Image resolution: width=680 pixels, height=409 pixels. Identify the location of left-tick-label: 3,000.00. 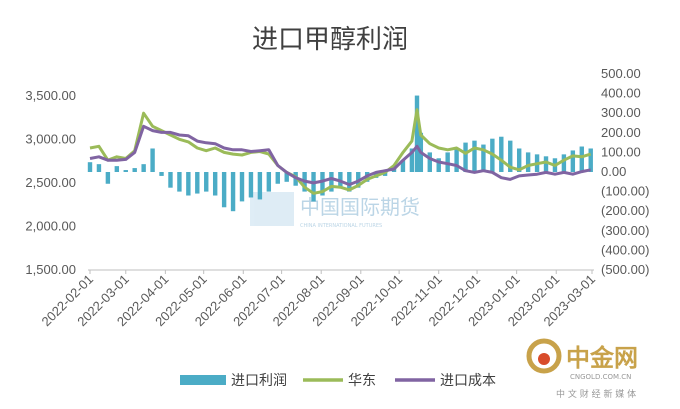
(50, 138).